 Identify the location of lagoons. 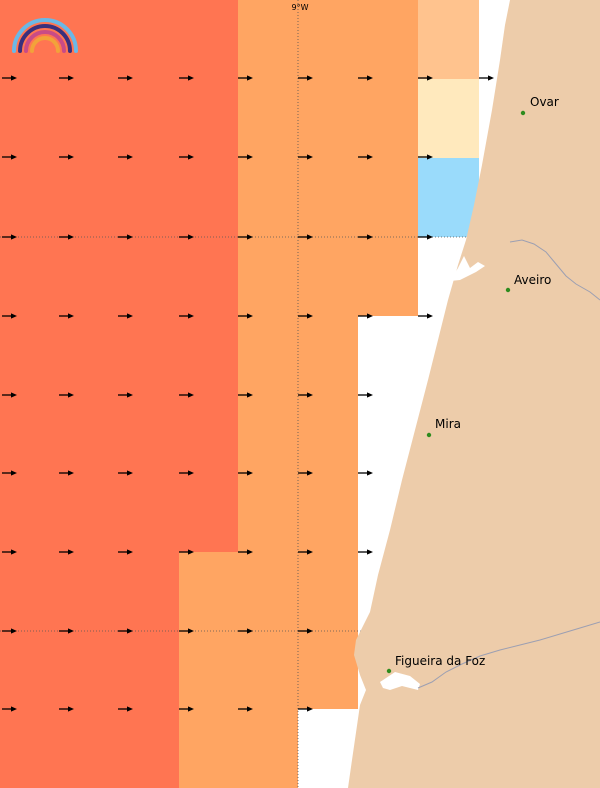
(432, 473).